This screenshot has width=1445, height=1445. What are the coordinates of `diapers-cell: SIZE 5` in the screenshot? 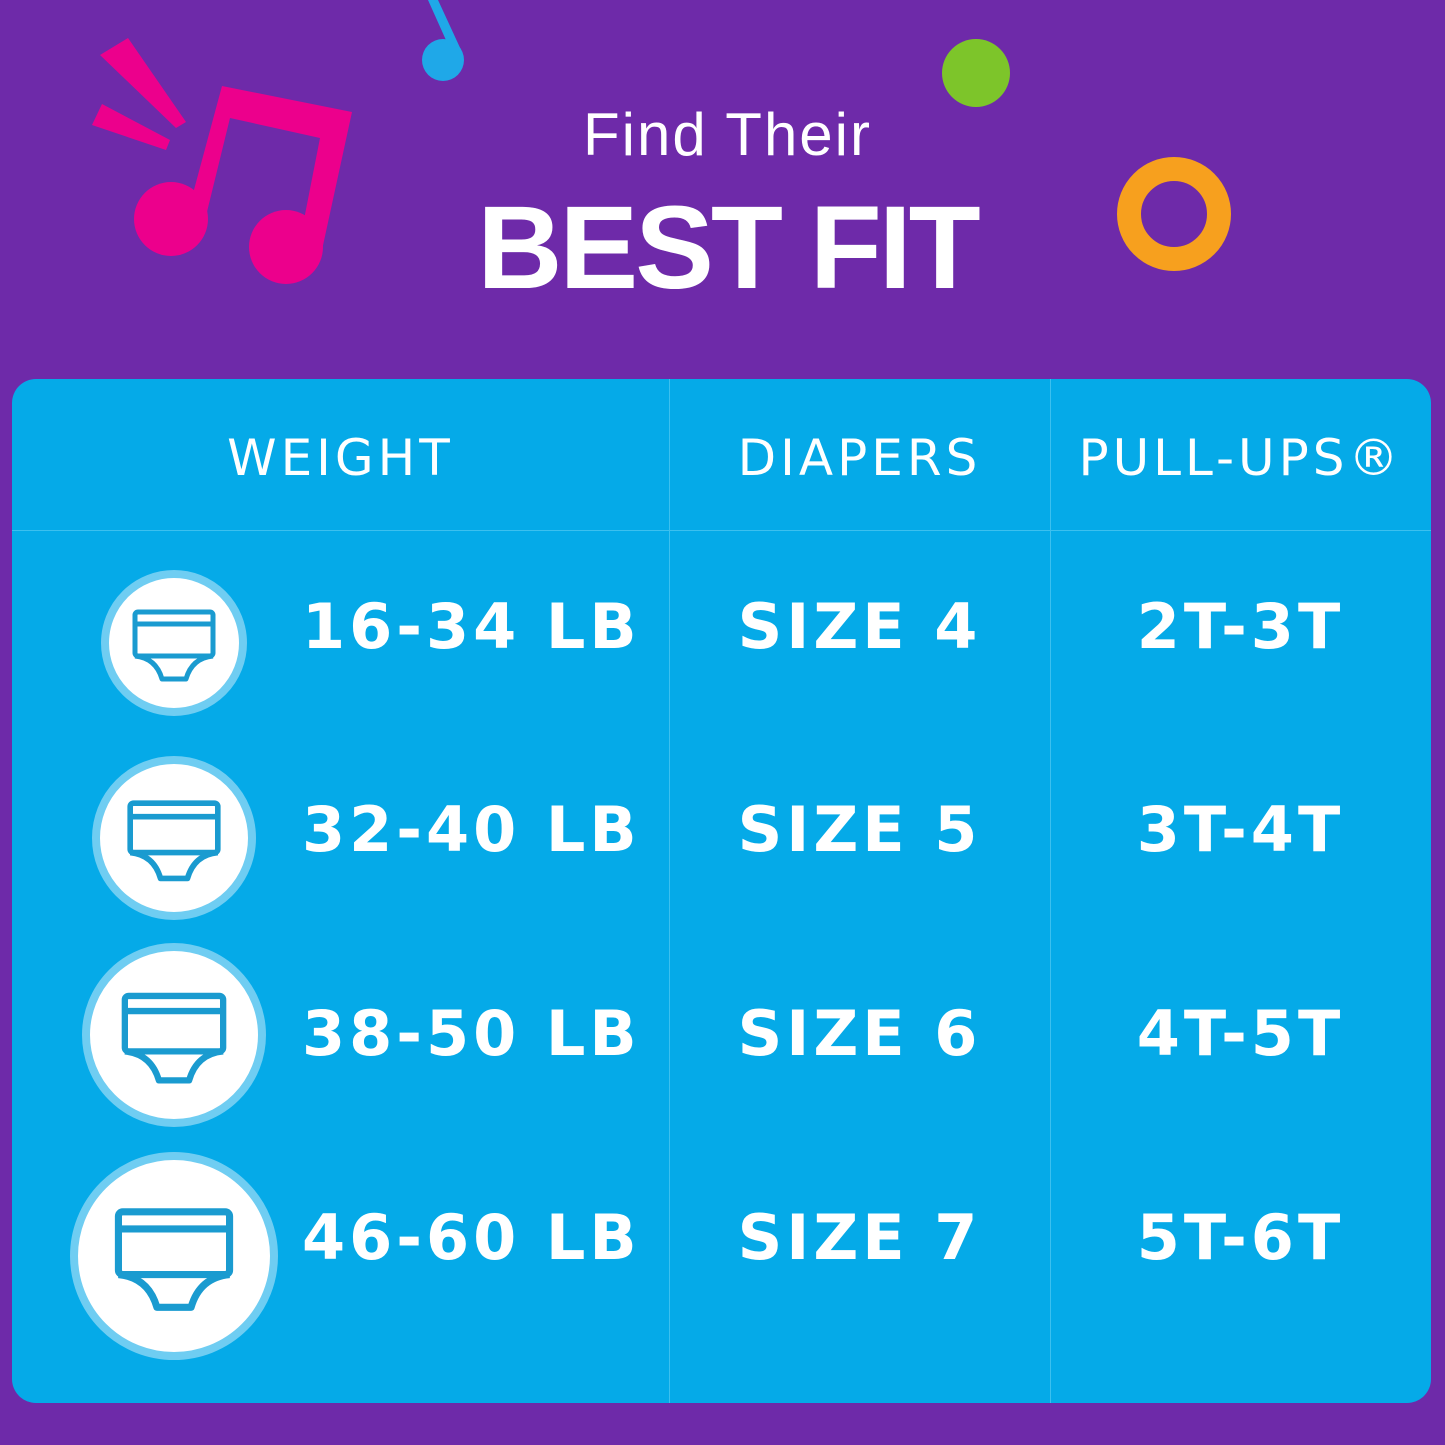 It's located at (859, 829).